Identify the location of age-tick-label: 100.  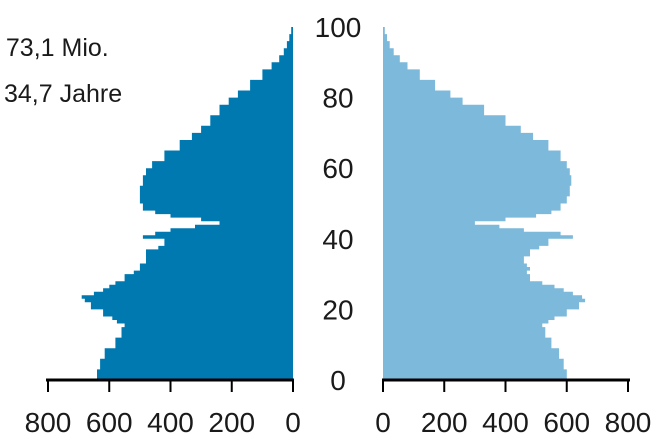
(338, 27).